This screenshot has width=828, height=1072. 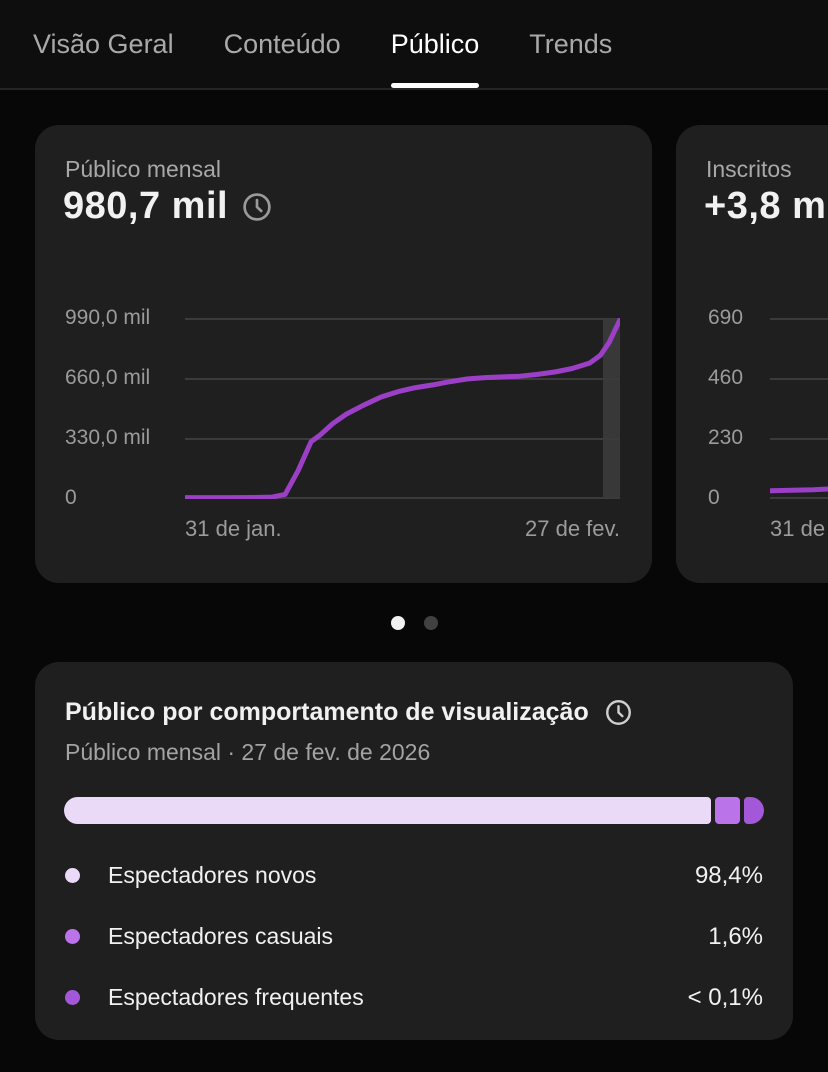 What do you see at coordinates (735, 936) in the screenshot?
I see `legend-value: 1,6%` at bounding box center [735, 936].